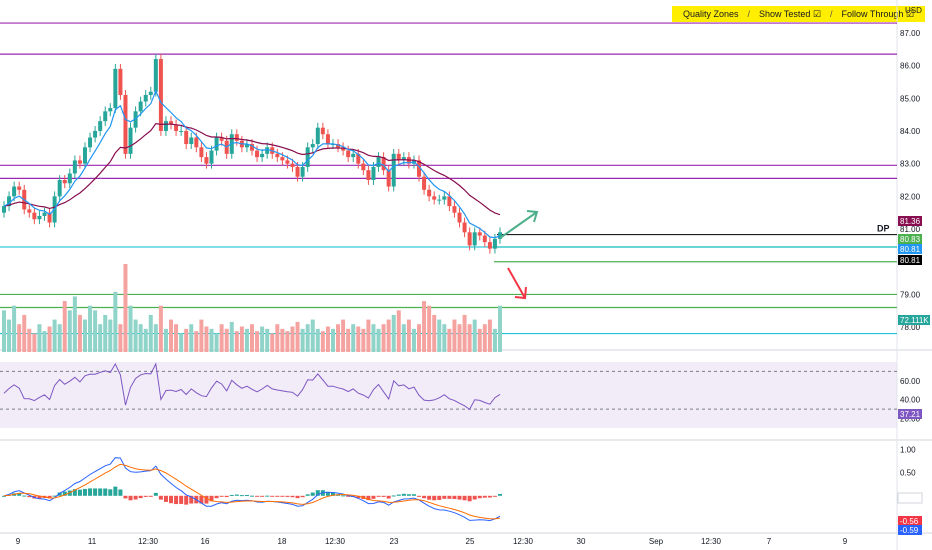 This screenshot has width=932, height=550. I want to click on macd-badge-text: -0.03, so click(909, 498).